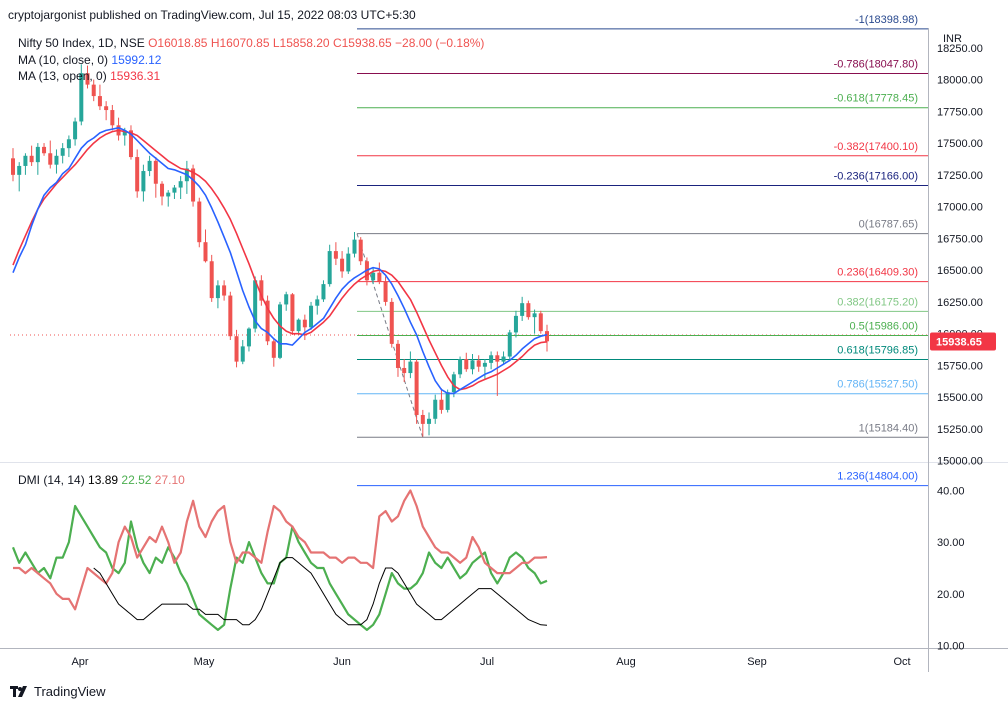 This screenshot has height=710, width=1008. What do you see at coordinates (960, 462) in the screenshot?
I see `price-tick-label: 15000.00` at bounding box center [960, 462].